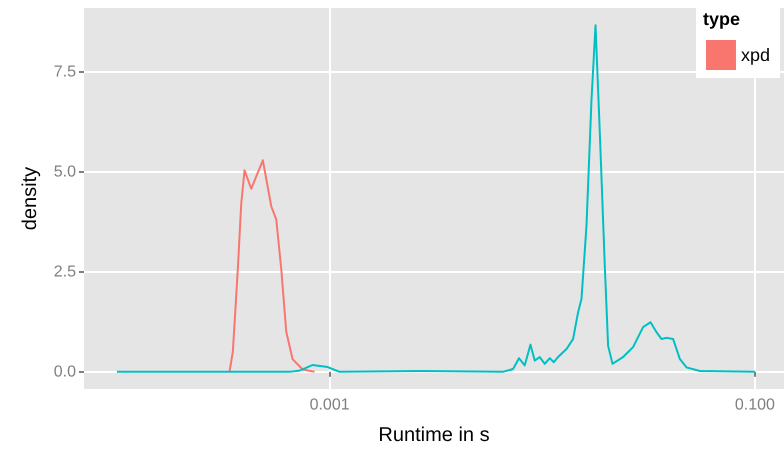 The image size is (784, 455). What do you see at coordinates (434, 435) in the screenshot?
I see `x-axis-title: Runtime in s` at bounding box center [434, 435].